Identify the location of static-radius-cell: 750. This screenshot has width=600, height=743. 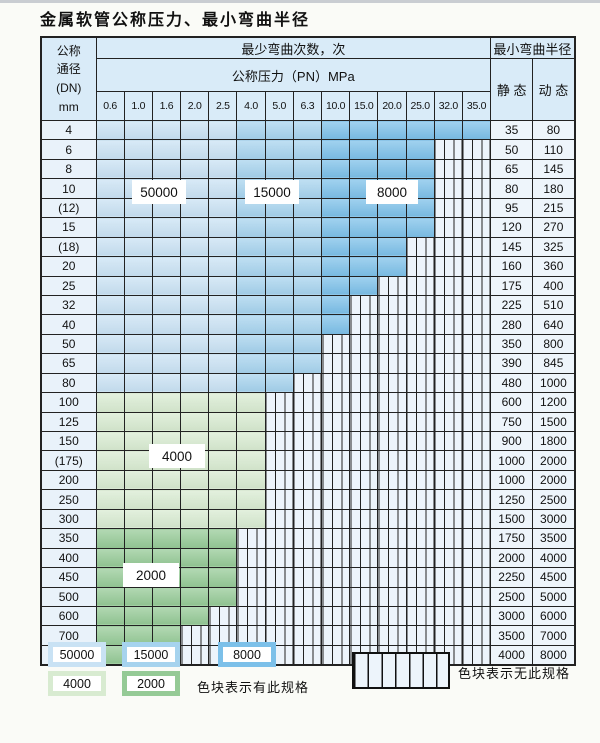
(512, 422).